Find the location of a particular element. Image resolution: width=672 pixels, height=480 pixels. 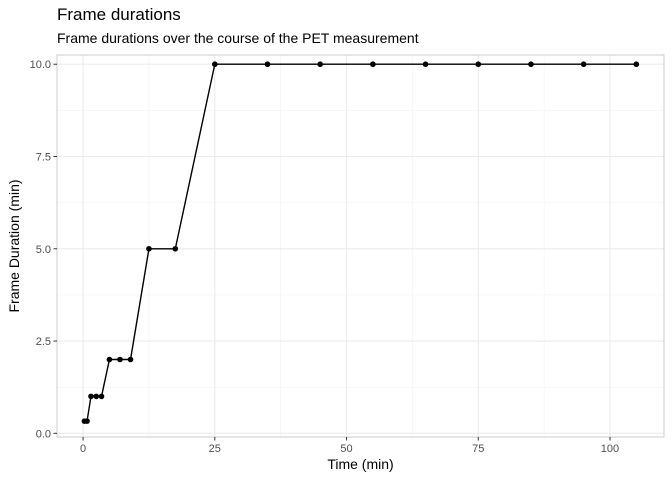

y-tick-label: 7.5 is located at coordinates (43, 157).